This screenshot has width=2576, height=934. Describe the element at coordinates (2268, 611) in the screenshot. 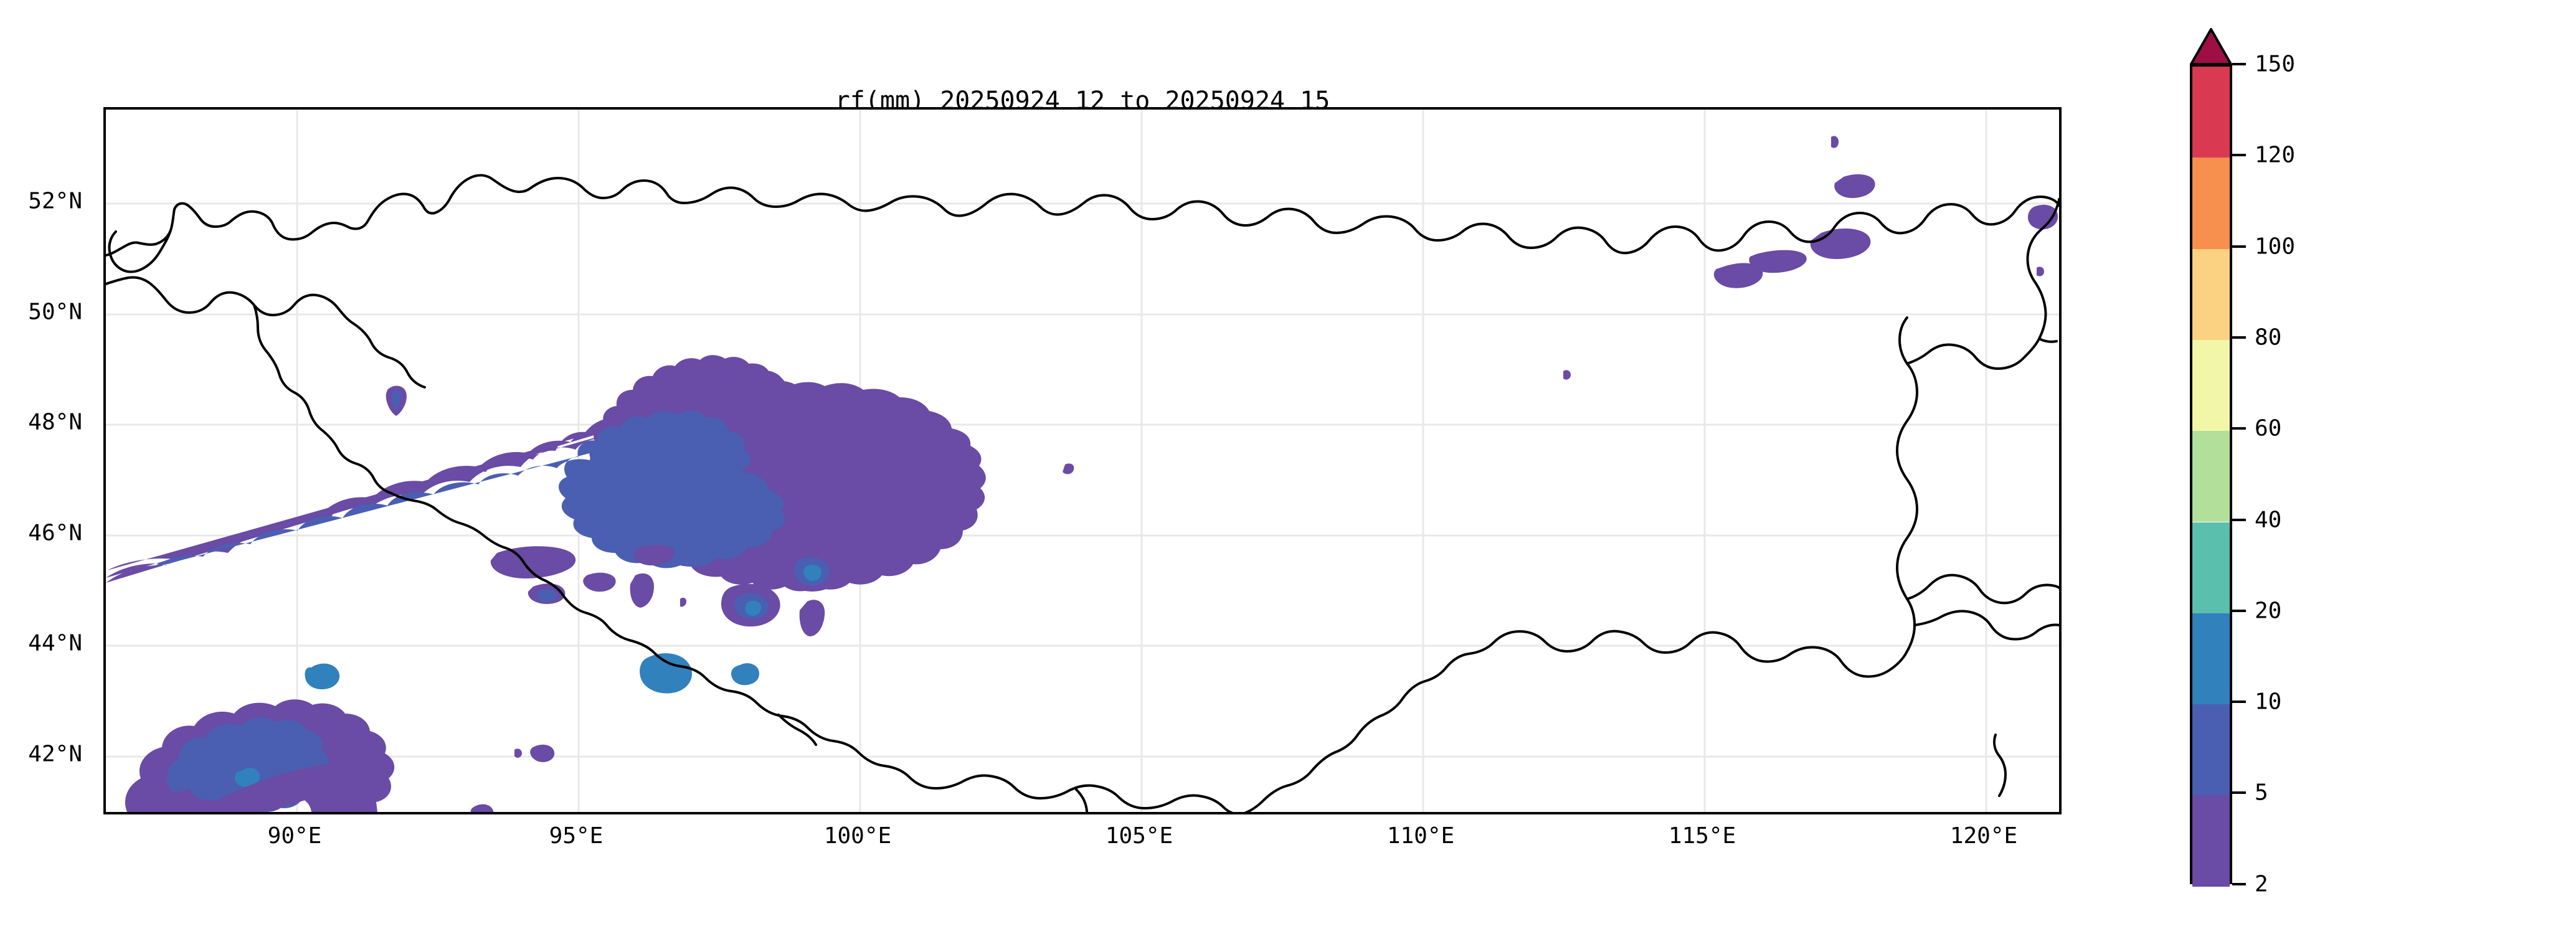

I see `cbar-label-20: 20` at that location.